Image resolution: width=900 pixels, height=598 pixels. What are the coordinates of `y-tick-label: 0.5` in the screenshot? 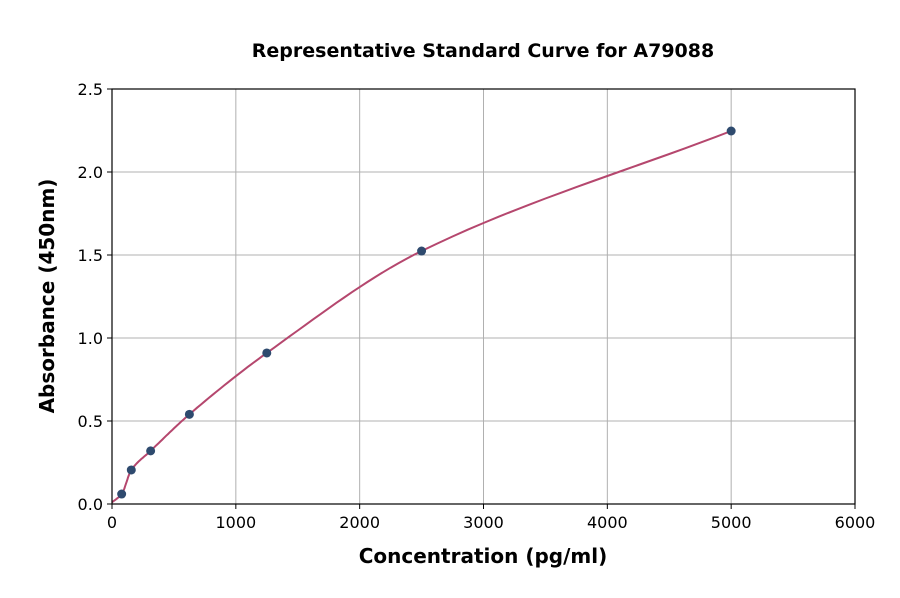 It's located at (90, 421).